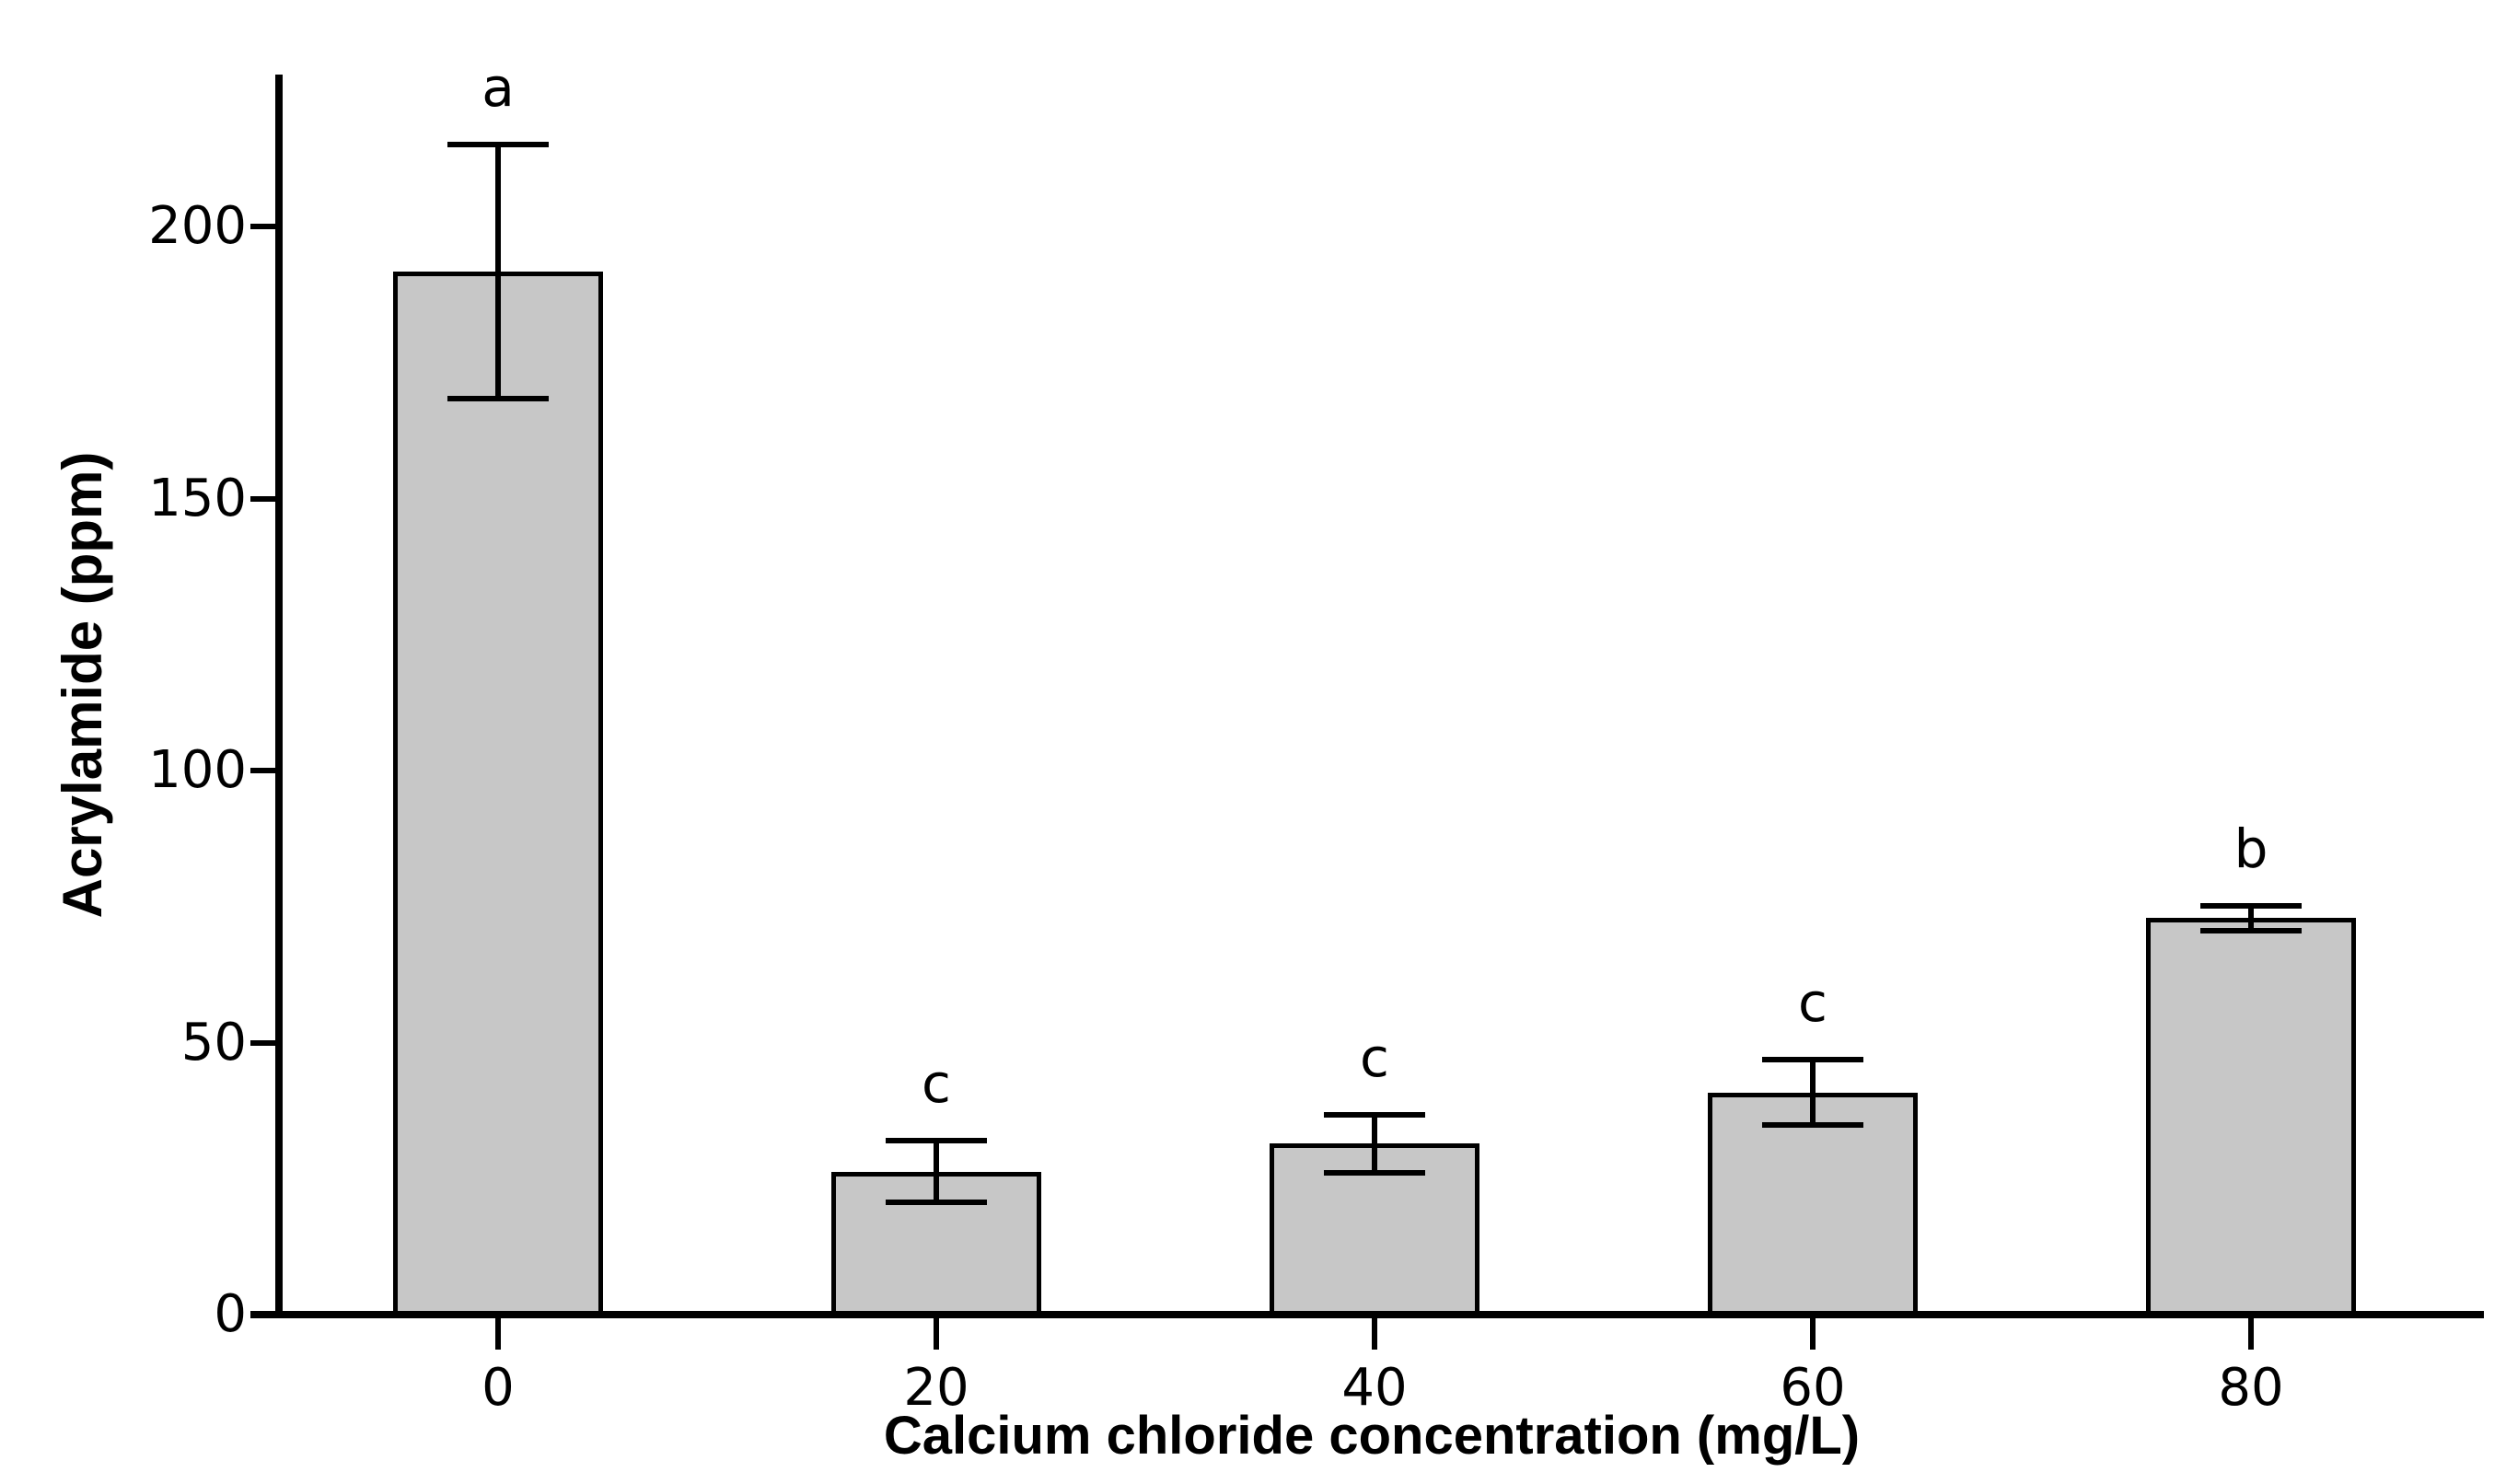 This screenshot has width=2506, height=1484. Describe the element at coordinates (197, 226) in the screenshot. I see `y-tick-label: 200` at that location.